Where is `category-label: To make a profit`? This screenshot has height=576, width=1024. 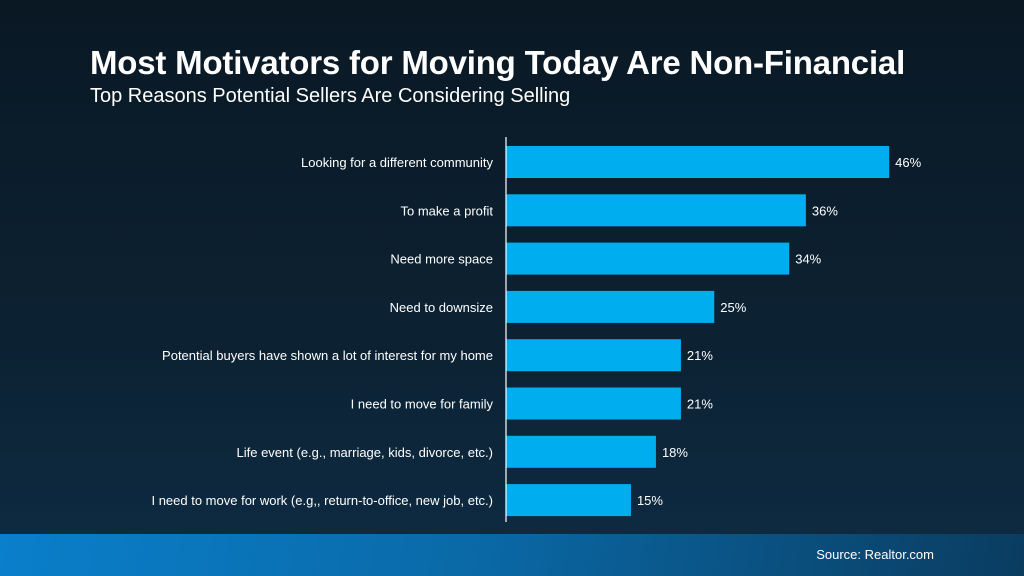
category-label: To make a profit is located at coordinates (447, 210).